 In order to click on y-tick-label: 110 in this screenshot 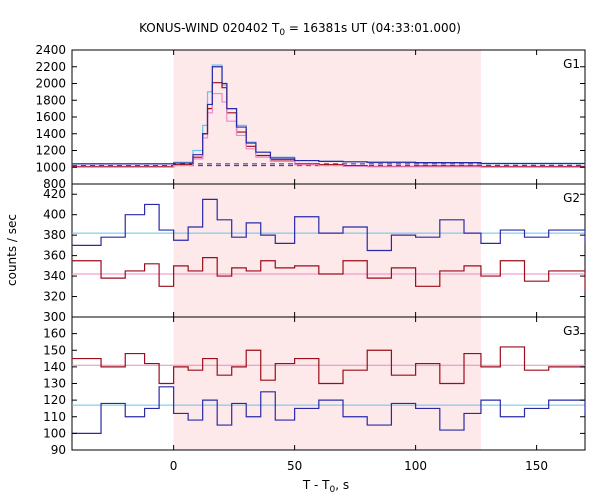, I will do `click(54, 417)`.